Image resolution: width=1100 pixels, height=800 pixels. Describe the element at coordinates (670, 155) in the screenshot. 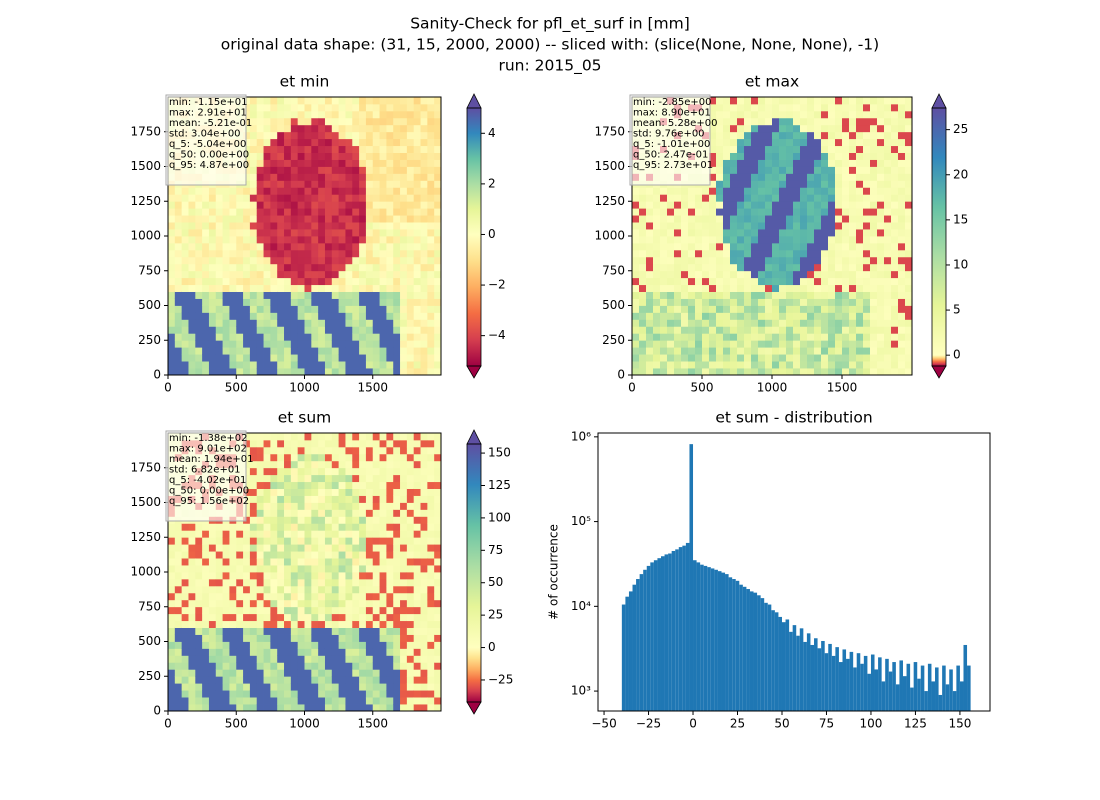

I see `stats-line: q_50: 2.47e-01` at that location.